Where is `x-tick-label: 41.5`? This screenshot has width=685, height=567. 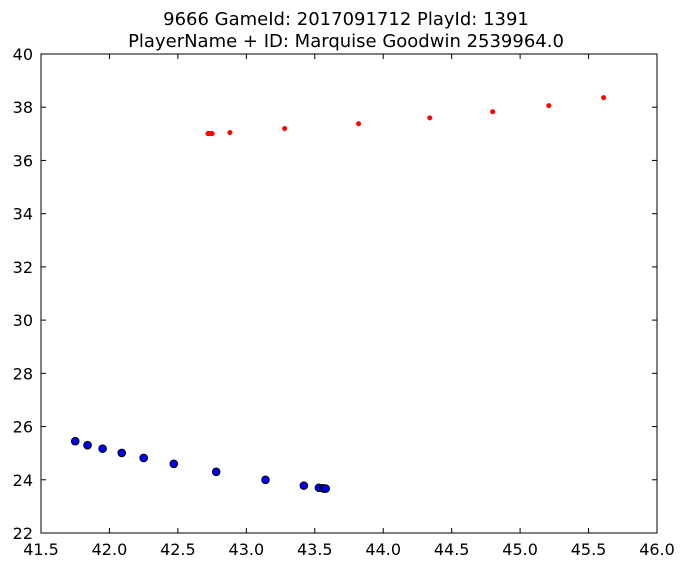 x-tick-label: 41.5 is located at coordinates (41, 549).